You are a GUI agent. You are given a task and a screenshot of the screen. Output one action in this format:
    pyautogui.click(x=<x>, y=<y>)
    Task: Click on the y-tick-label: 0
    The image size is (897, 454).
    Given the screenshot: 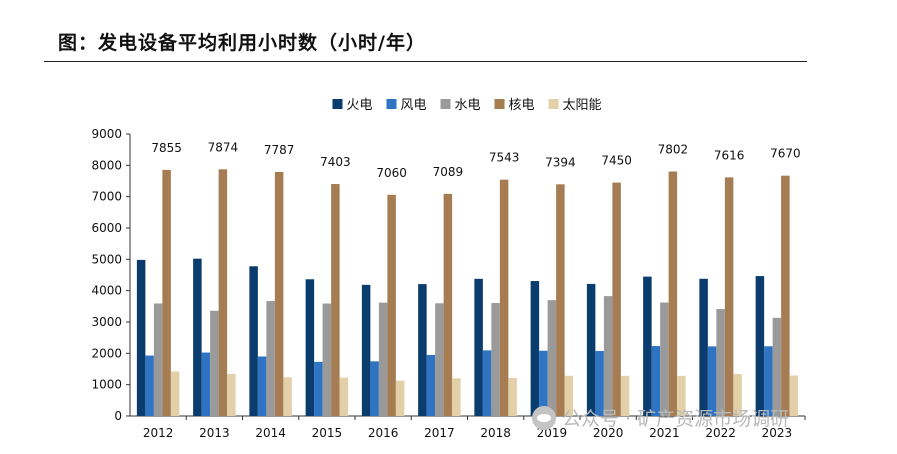 What is the action you would take?
    pyautogui.click(x=118, y=416)
    